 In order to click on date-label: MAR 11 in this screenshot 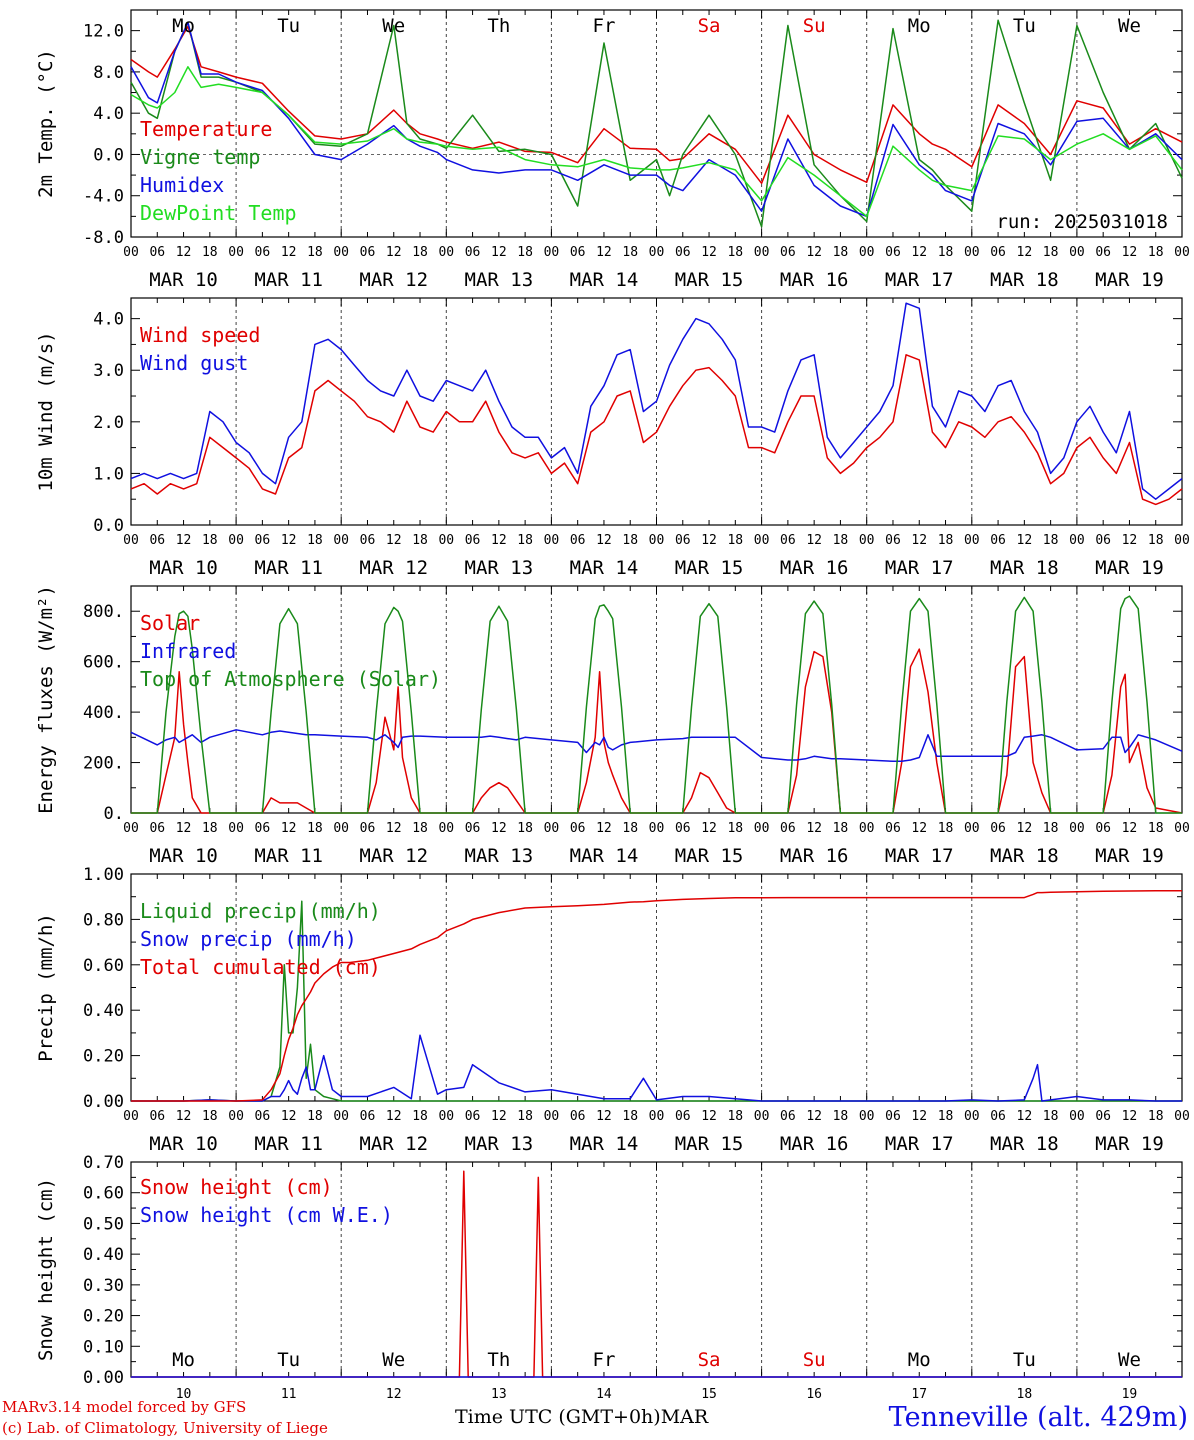, I will do `click(288, 280)`.